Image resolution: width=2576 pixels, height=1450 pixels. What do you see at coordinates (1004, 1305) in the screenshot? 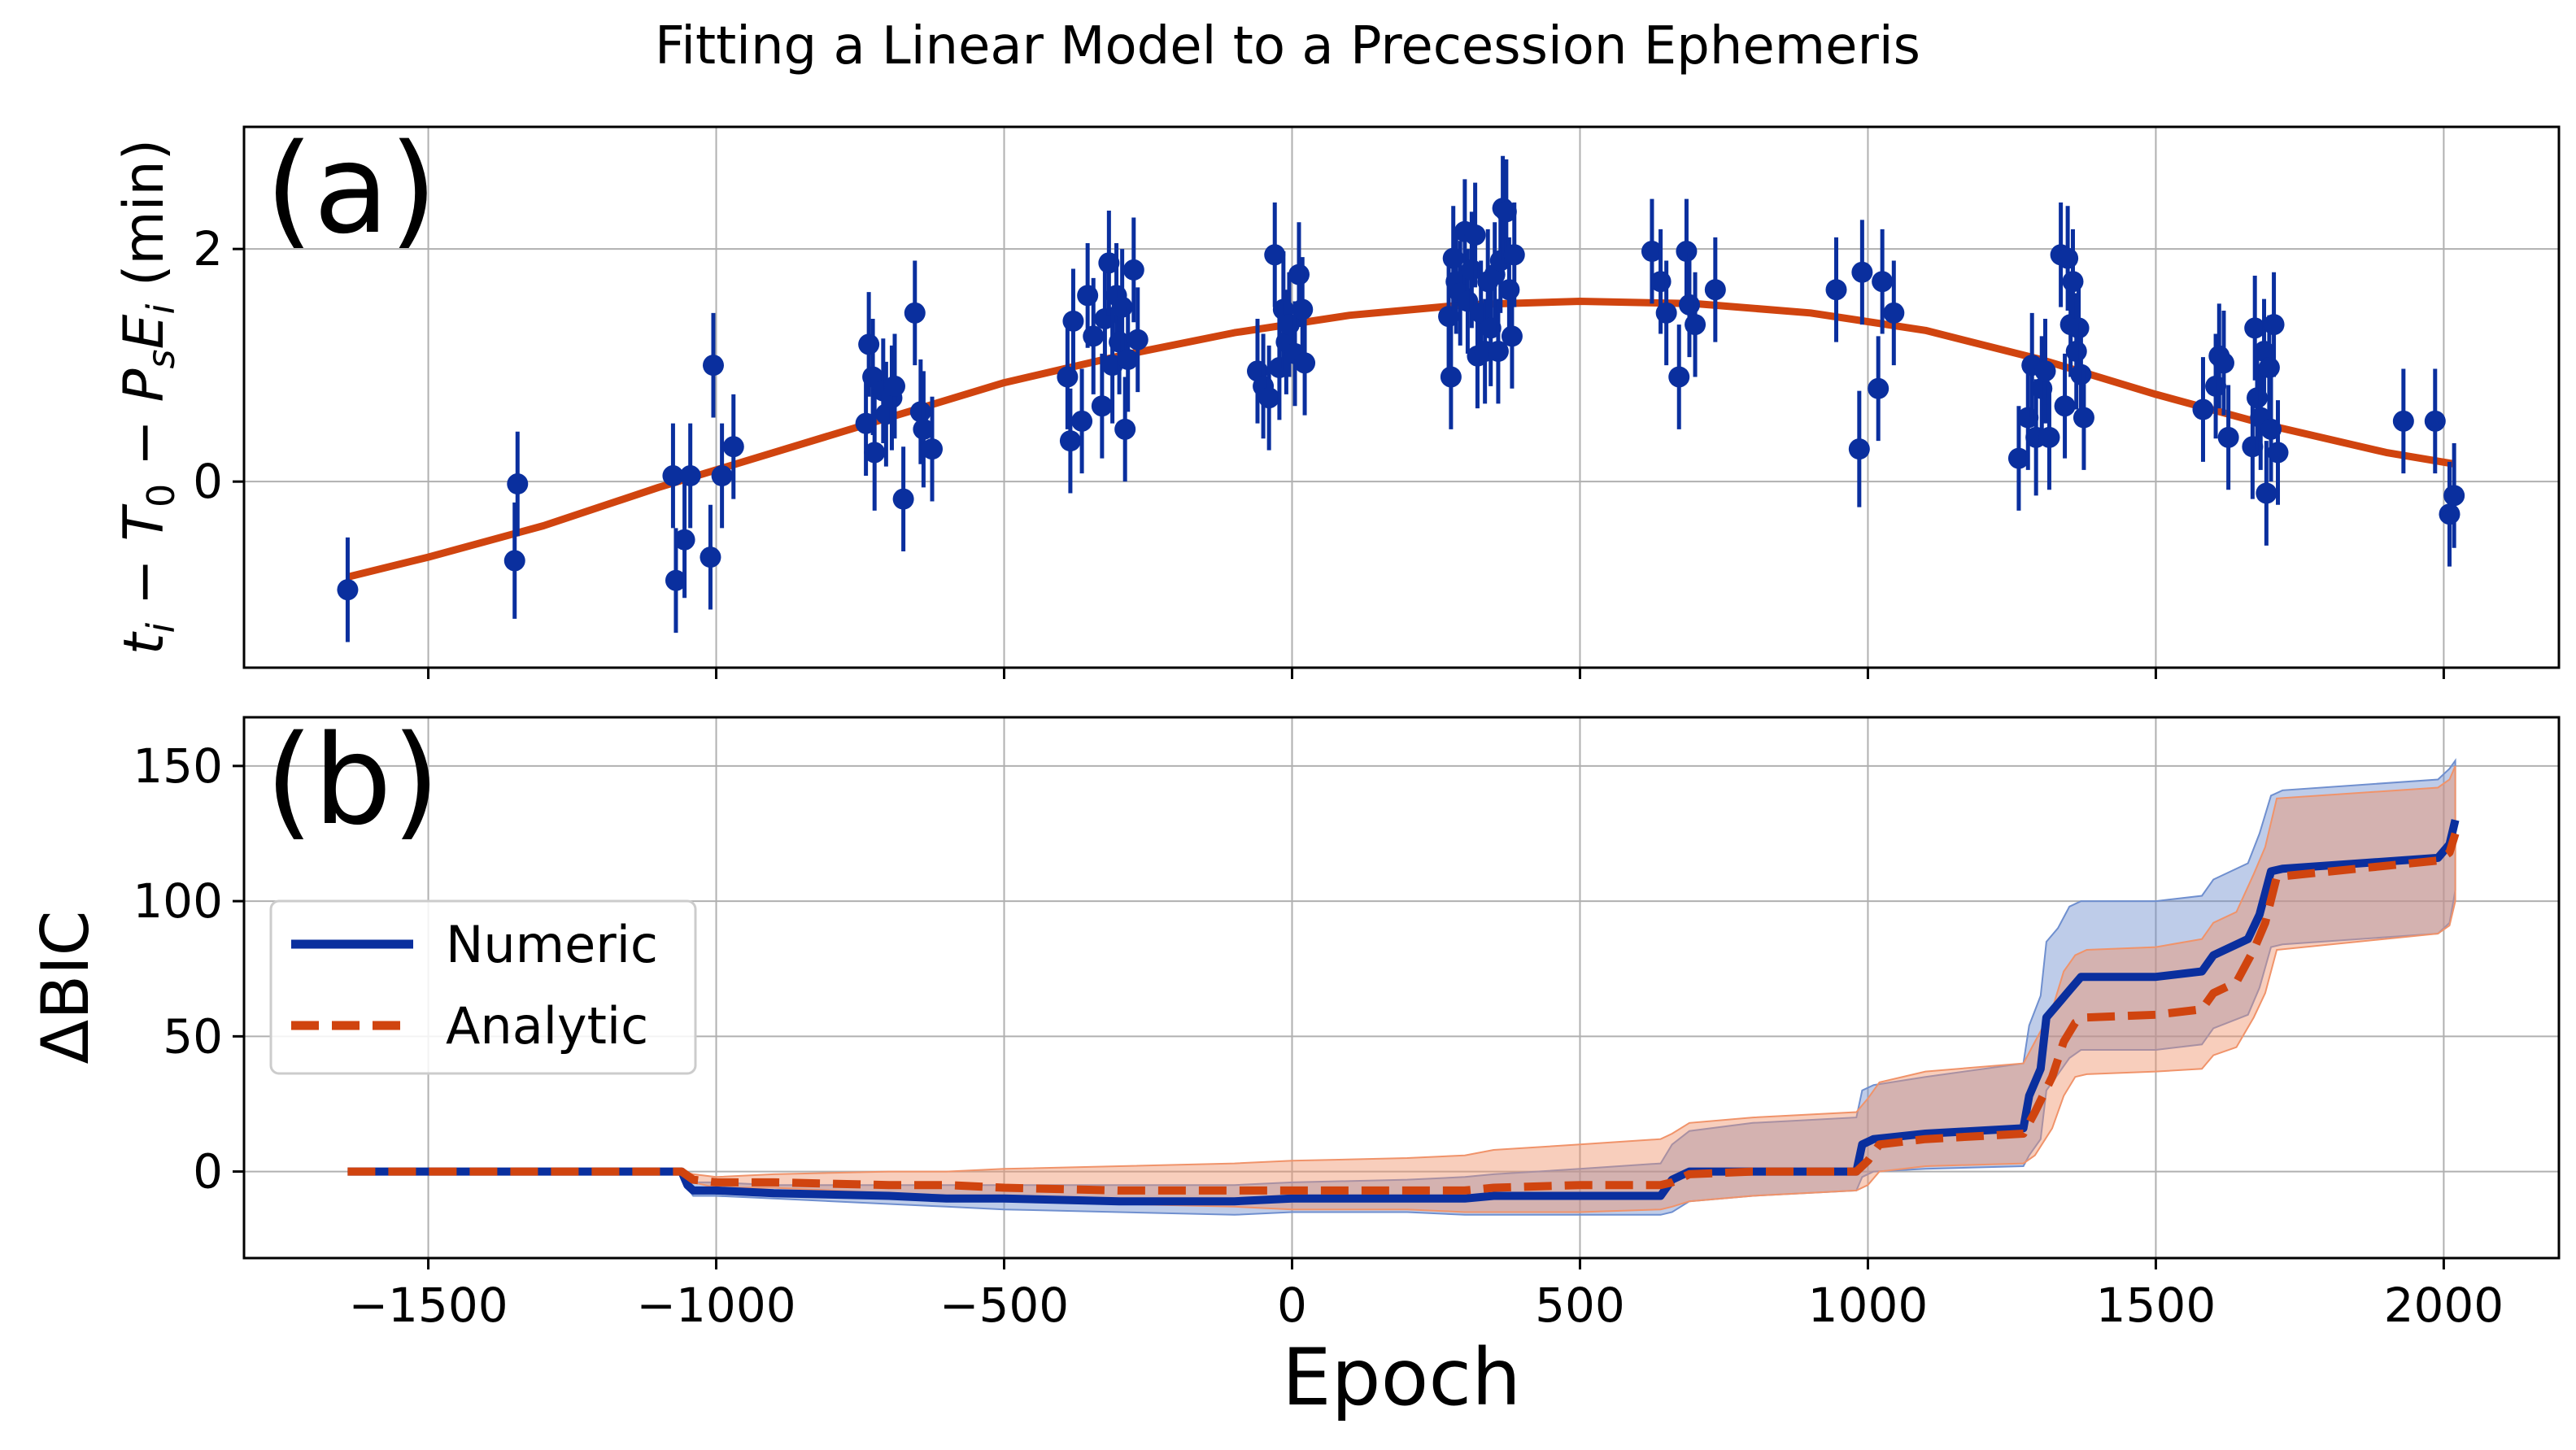
I see `x-tick-label: −500` at bounding box center [1004, 1305].